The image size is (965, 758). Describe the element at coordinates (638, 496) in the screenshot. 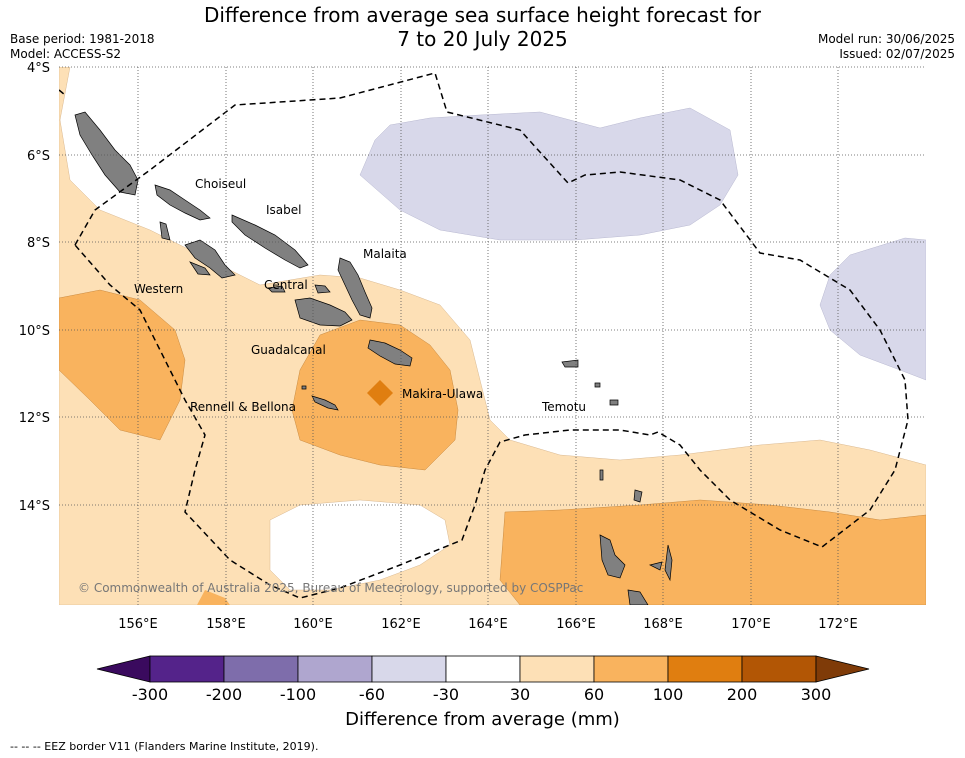

I see `island-banks` at that location.